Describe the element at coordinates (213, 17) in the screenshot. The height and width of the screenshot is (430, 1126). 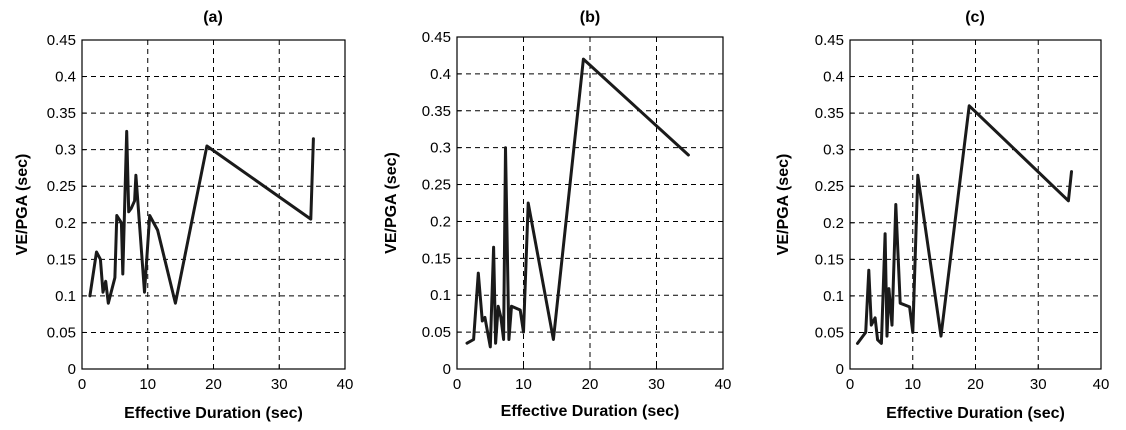
I see `chart-title: (a)` at that location.